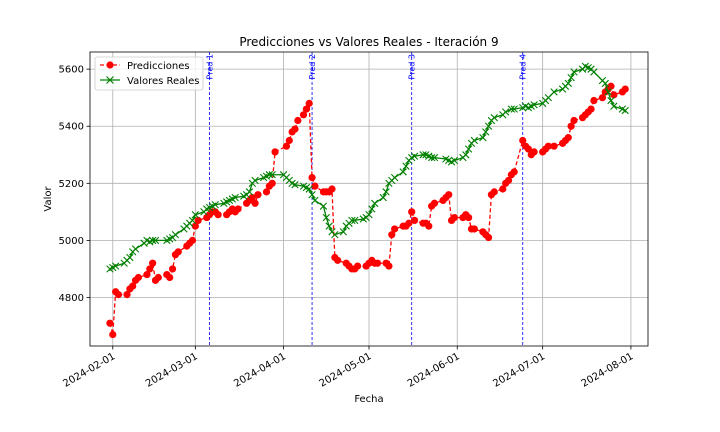 The height and width of the screenshot is (432, 720). What do you see at coordinates (412, 66) in the screenshot?
I see `prediction-marker-label: Pred 3` at bounding box center [412, 66].